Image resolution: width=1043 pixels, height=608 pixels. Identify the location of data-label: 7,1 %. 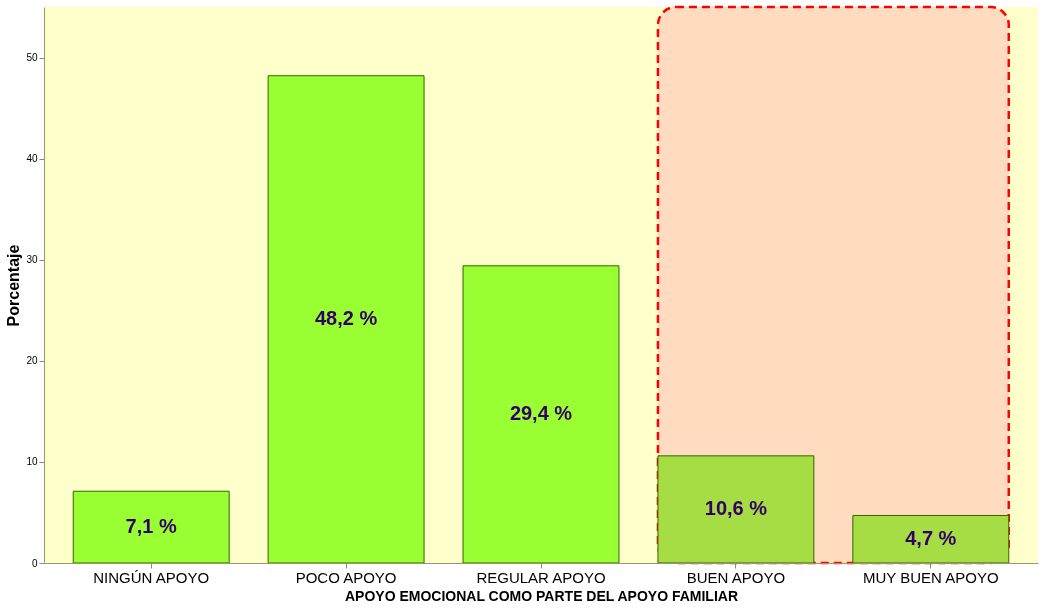
(151, 526).